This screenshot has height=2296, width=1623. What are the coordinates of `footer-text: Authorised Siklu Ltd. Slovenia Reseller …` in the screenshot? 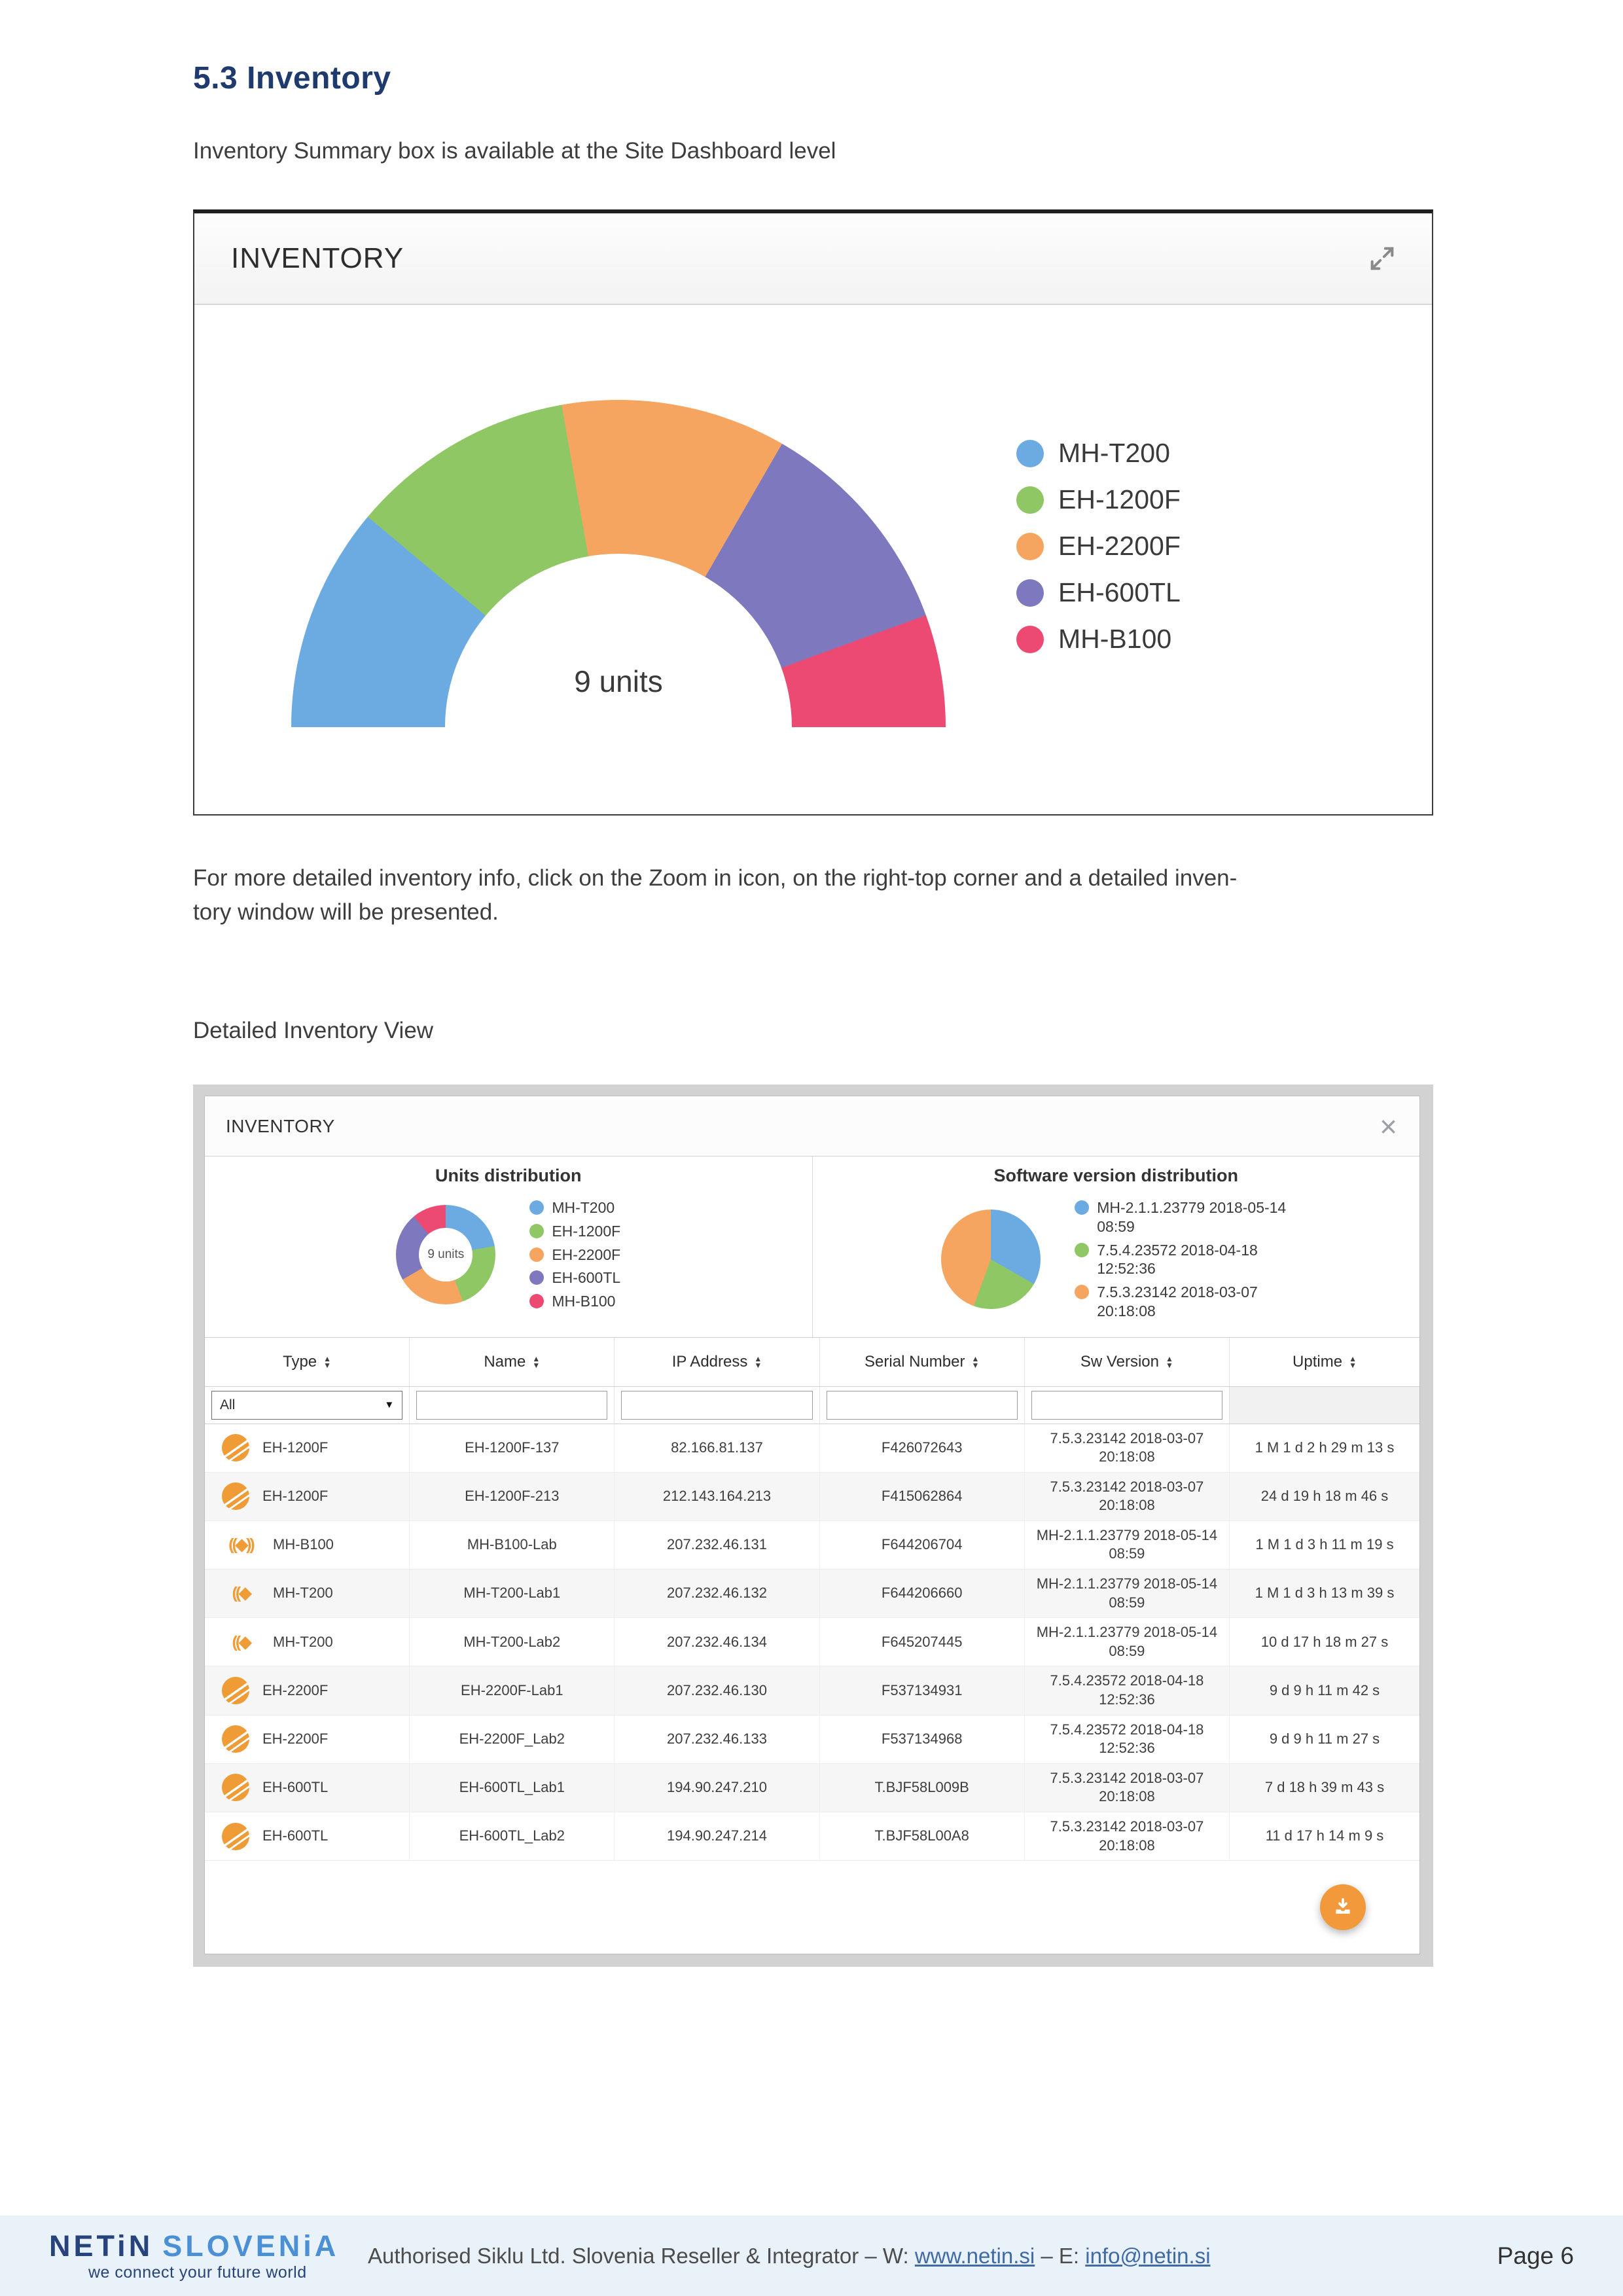 It's located at (789, 2256).